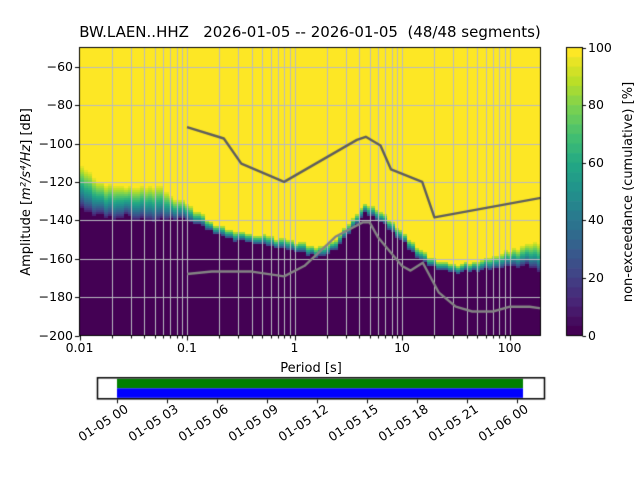  I want to click on y-tick-label: −120, so click(55, 181).